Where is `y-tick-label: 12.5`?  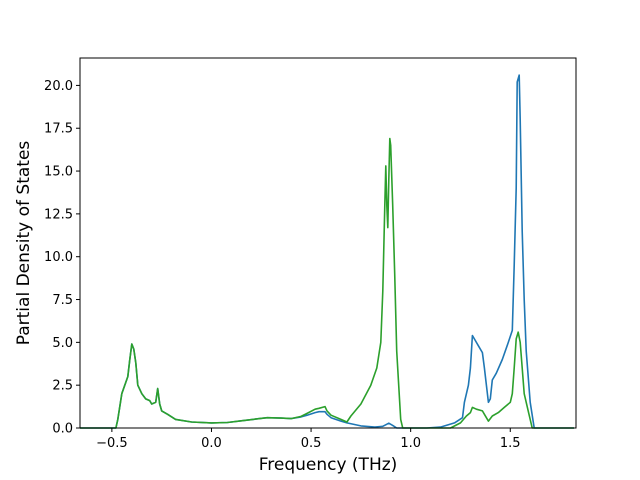
y-tick-label: 12.5 is located at coordinates (58, 214).